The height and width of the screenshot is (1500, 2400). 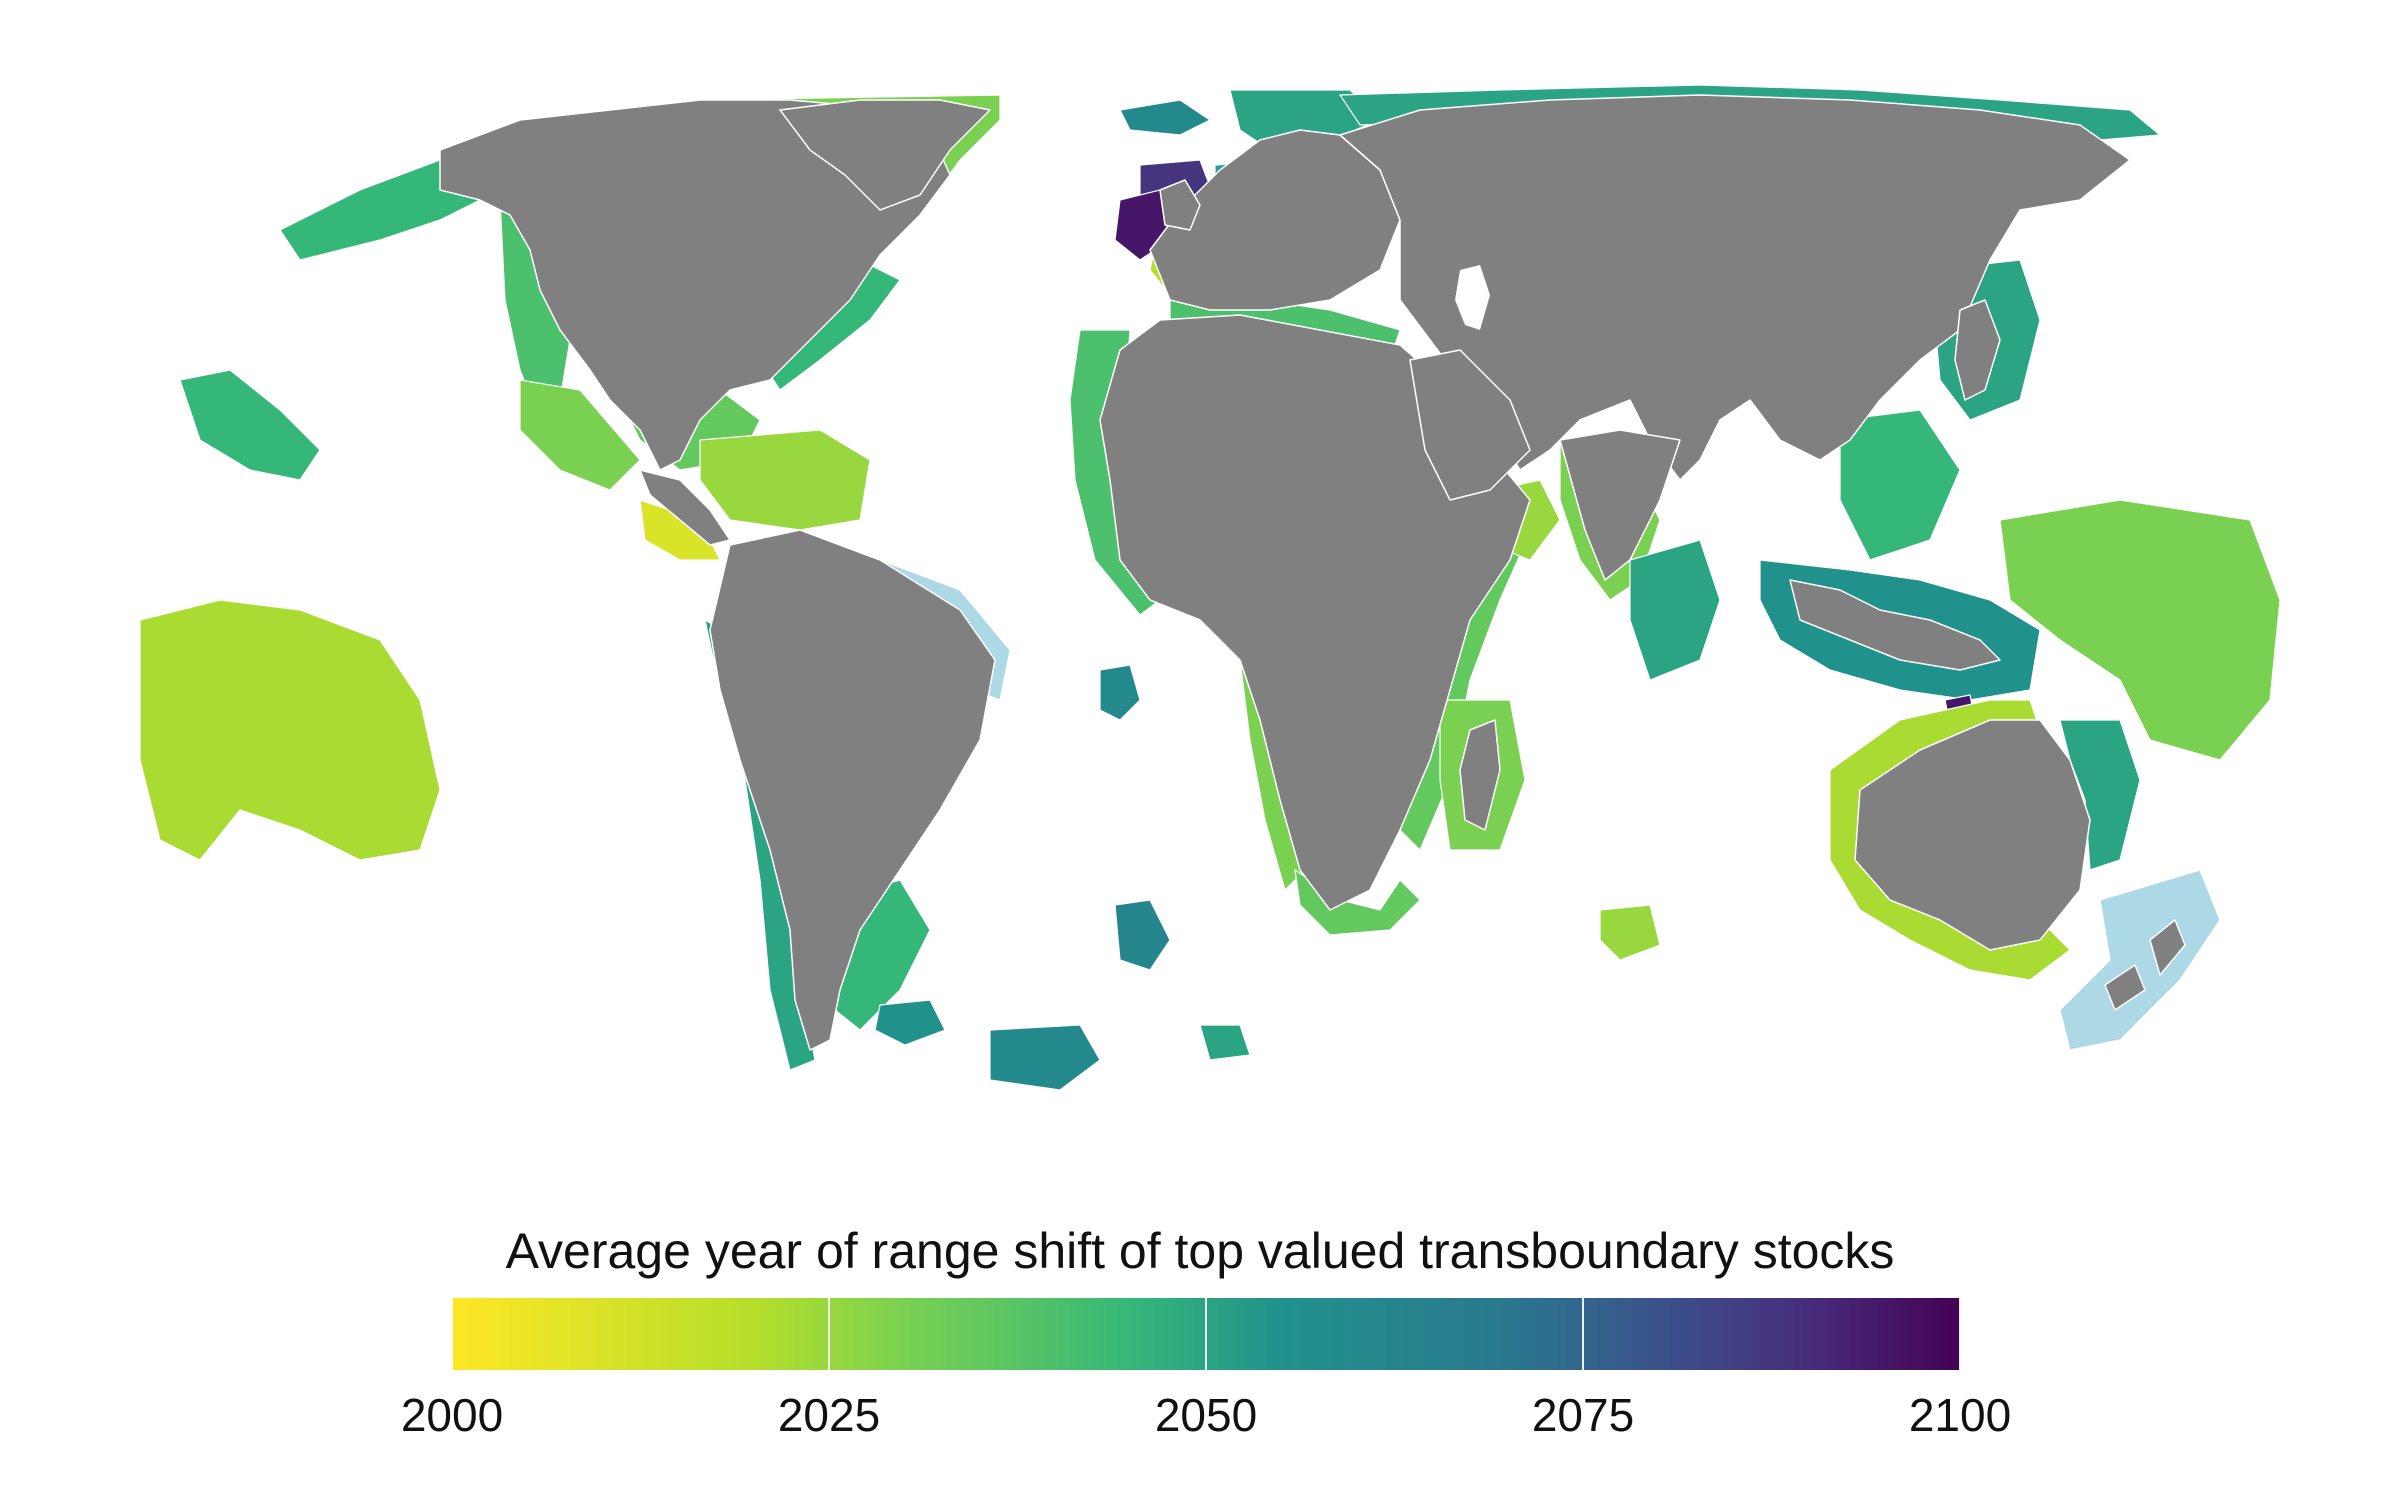 What do you see at coordinates (1480, 775) in the screenshot?
I see `land-madagascar` at bounding box center [1480, 775].